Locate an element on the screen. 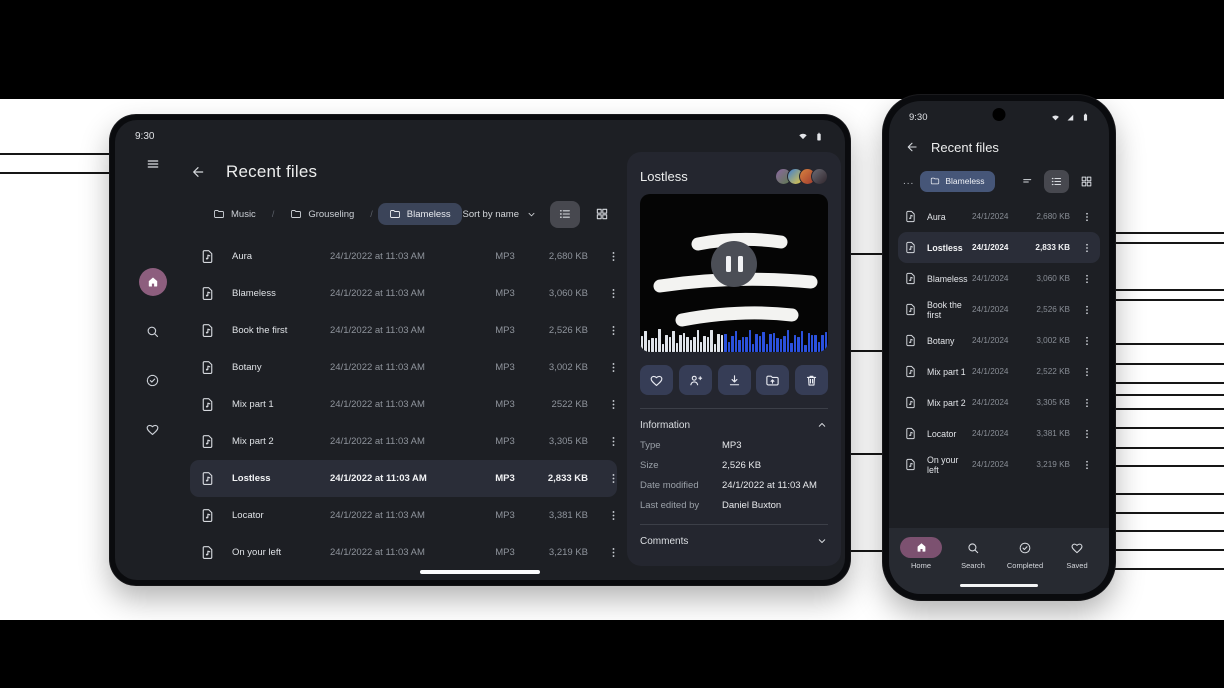  share-button is located at coordinates (695, 380).